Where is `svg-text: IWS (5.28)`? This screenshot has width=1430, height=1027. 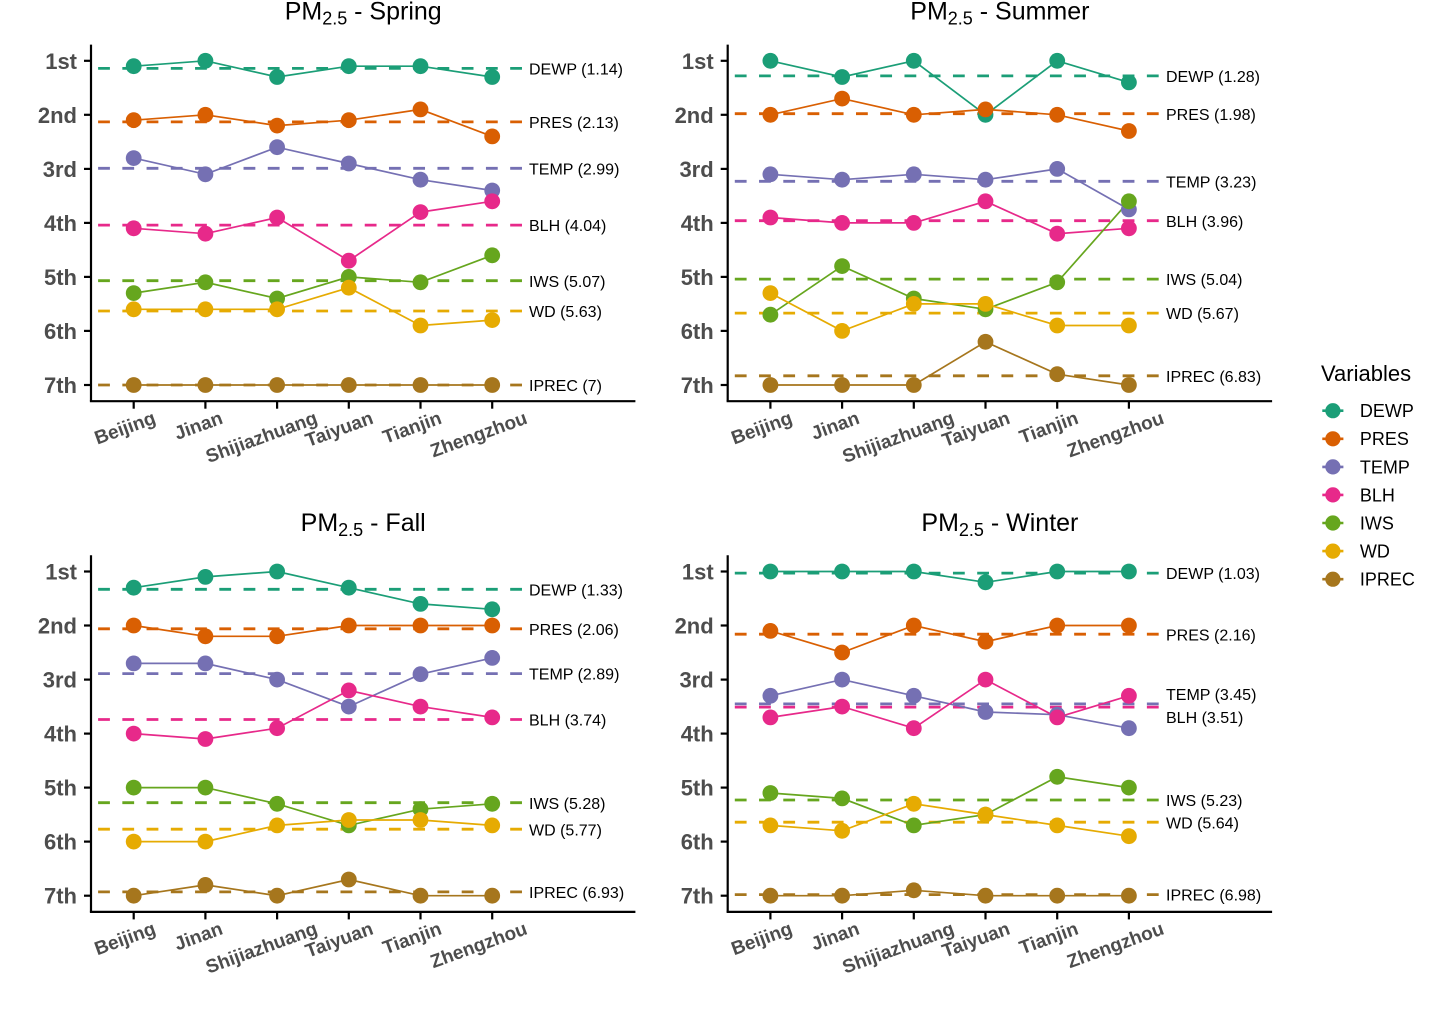 svg-text: IWS (5.28) is located at coordinates (567, 804).